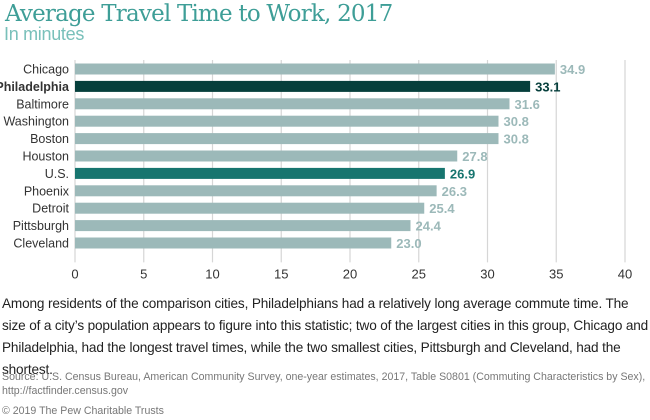  Describe the element at coordinates (474, 156) in the screenshot. I see `value-label: 27.8` at that location.